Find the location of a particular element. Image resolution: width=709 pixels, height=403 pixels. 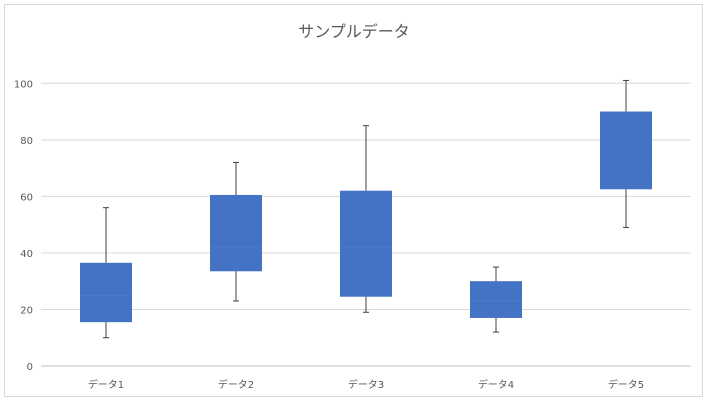

y-tick-label: 40 is located at coordinates (26, 254).